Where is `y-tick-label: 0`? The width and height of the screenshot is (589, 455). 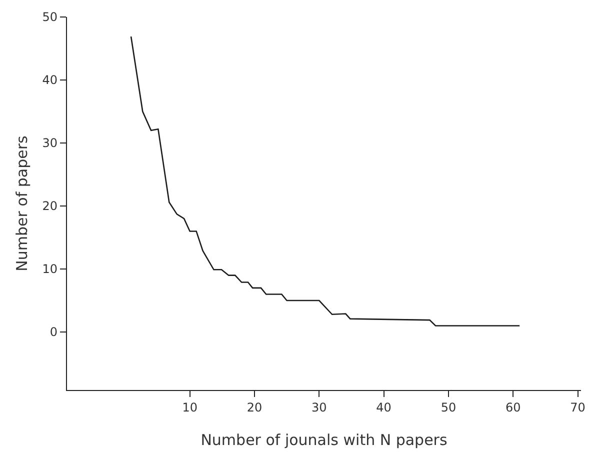
y-tick-label: 0 is located at coordinates (54, 332).